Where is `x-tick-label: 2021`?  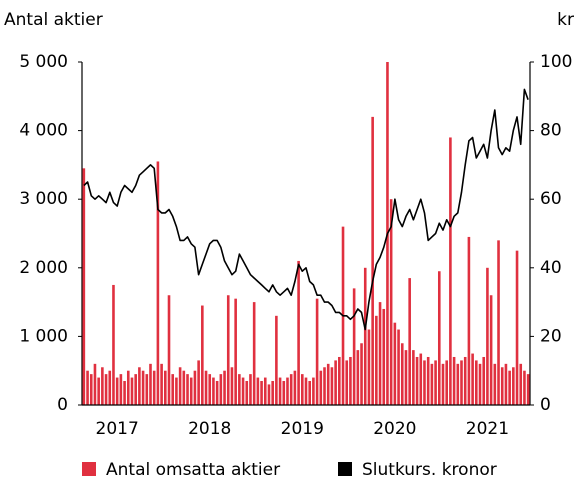
x-tick-label: 2021 is located at coordinates (487, 429).